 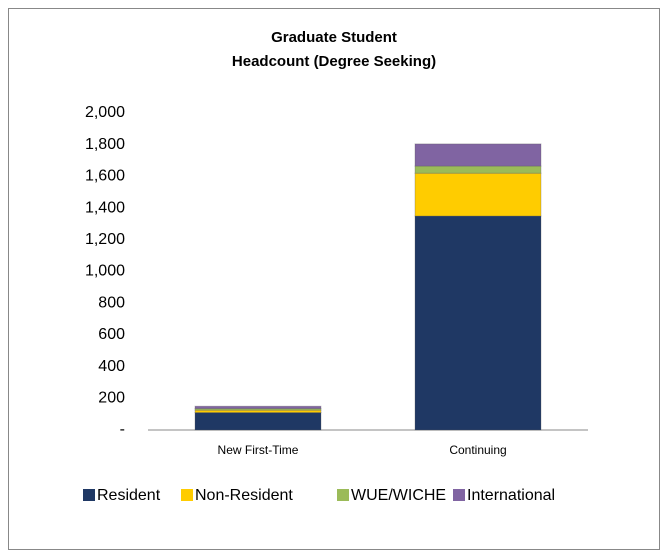 I want to click on x-tick-label: New First-Time, so click(x=258, y=450).